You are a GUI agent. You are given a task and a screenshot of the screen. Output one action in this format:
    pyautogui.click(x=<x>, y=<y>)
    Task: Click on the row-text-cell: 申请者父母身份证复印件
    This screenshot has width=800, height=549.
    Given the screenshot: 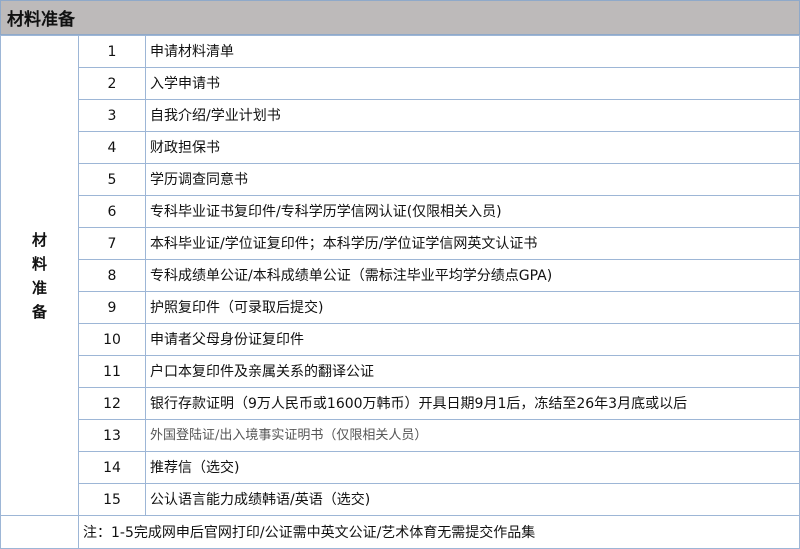 What is the action you would take?
    pyautogui.click(x=472, y=339)
    